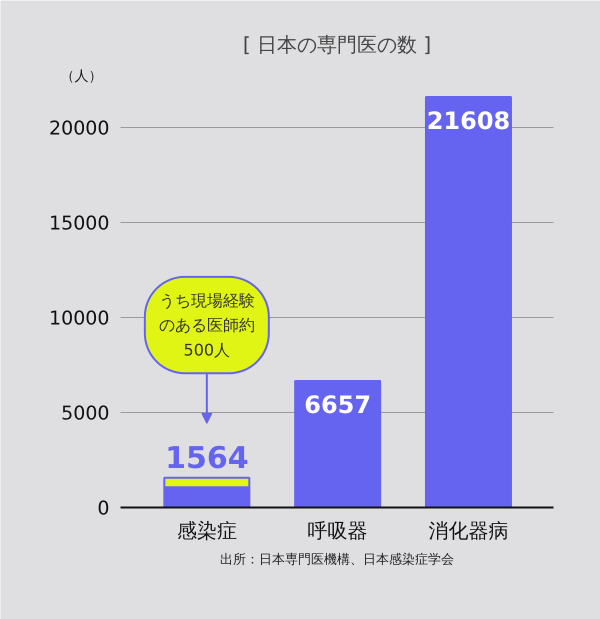 Image resolution: width=600 pixels, height=619 pixels. I want to click on x-tick-label: 消化器病, so click(468, 530).